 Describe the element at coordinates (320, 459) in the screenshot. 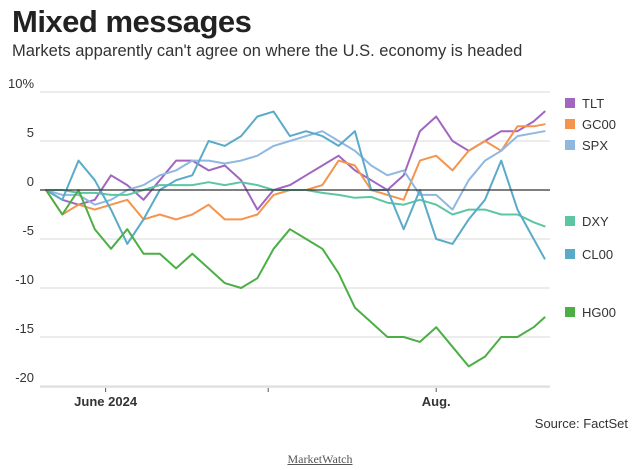

I see `publisher-logo: MarketWatch` at that location.